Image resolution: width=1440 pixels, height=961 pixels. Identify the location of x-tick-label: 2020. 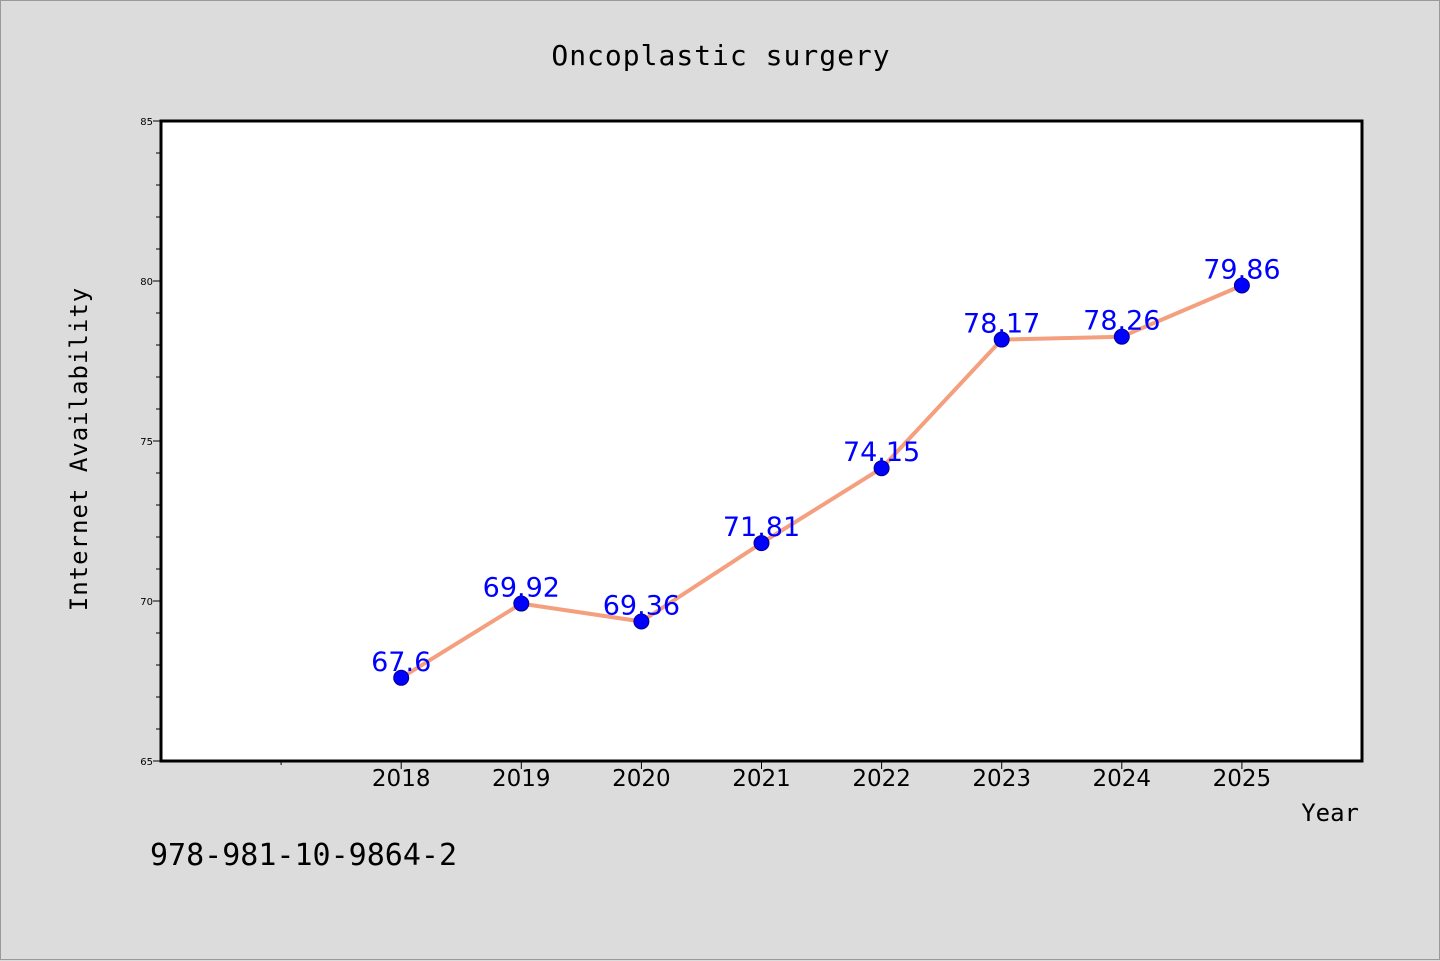
(641, 779).